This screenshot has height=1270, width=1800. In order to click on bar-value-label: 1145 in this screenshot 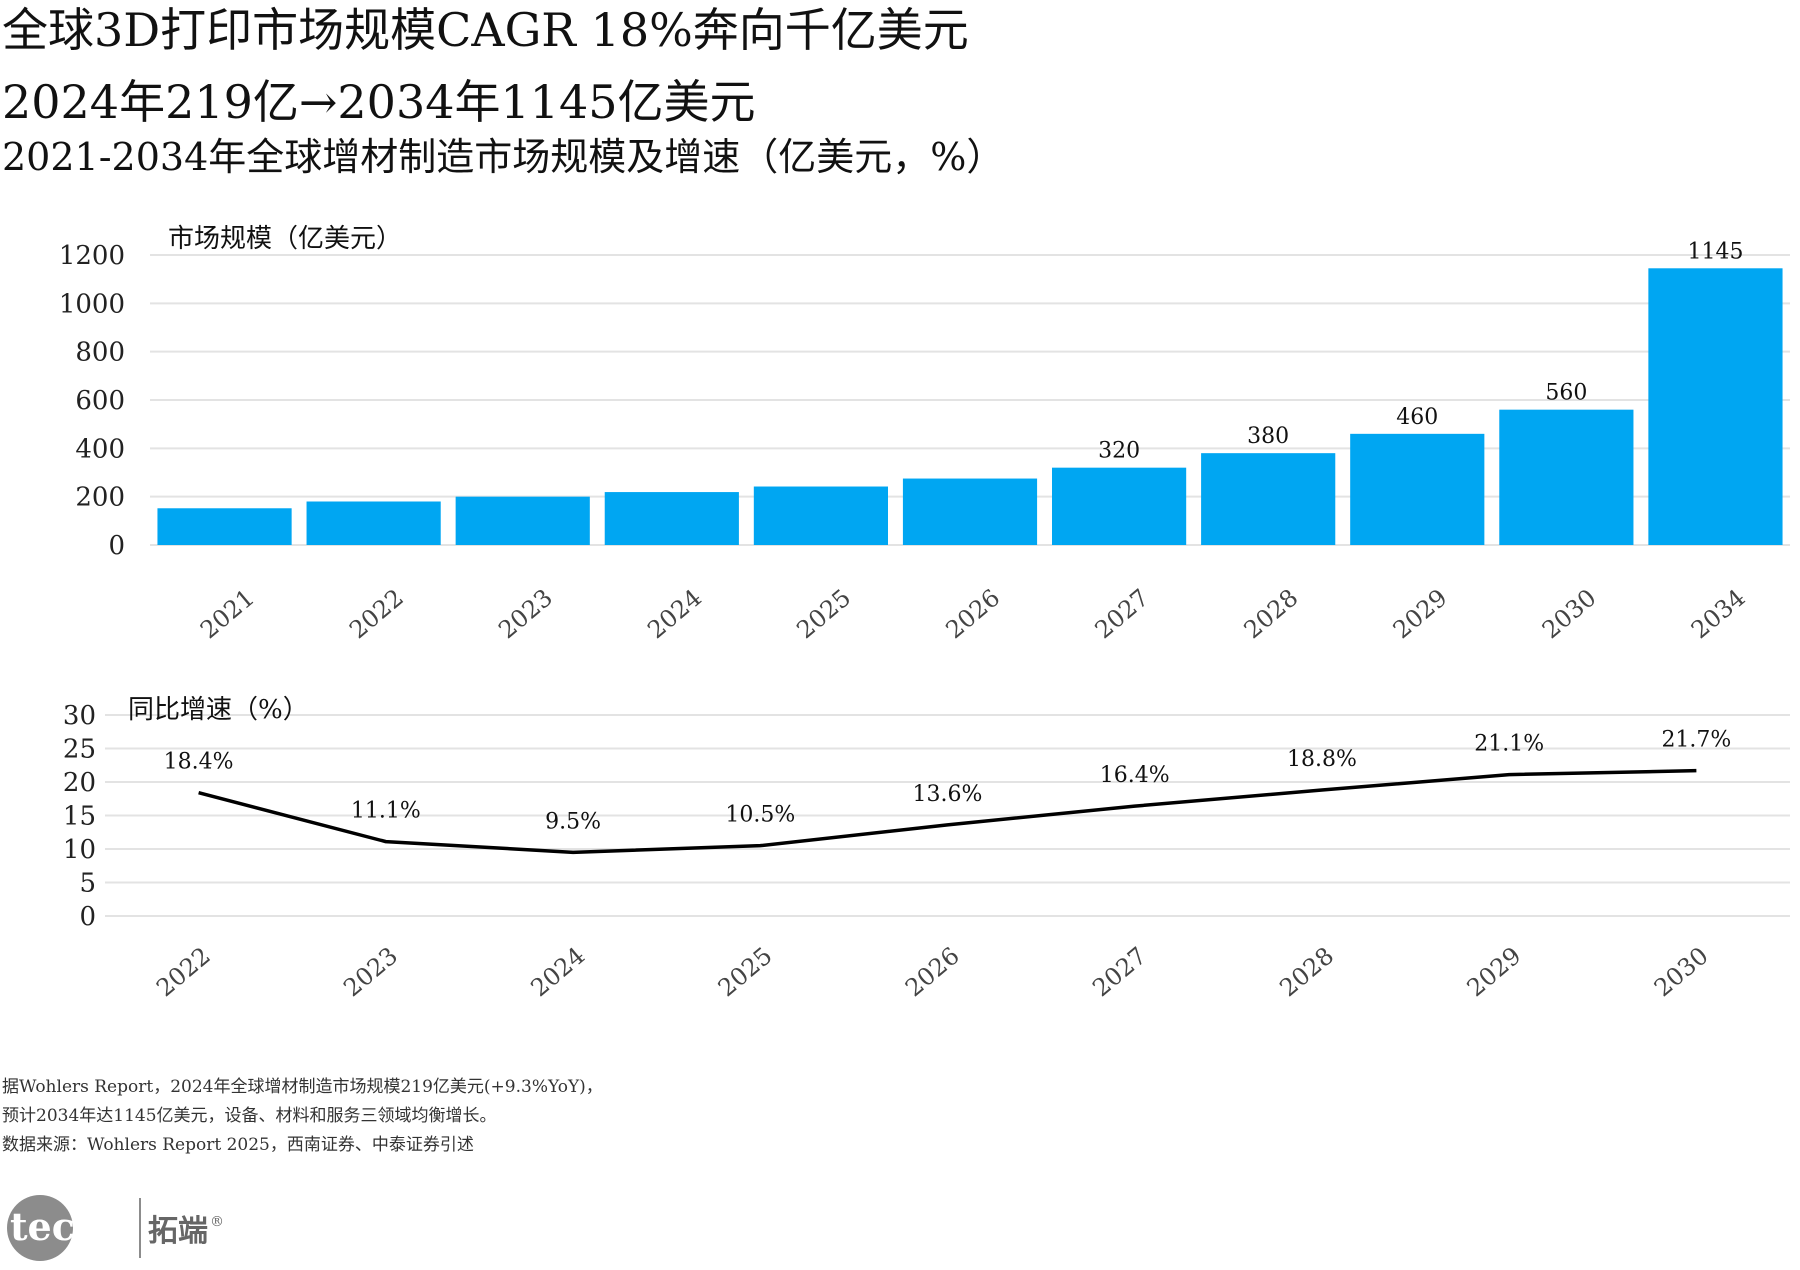, I will do `click(1715, 251)`.